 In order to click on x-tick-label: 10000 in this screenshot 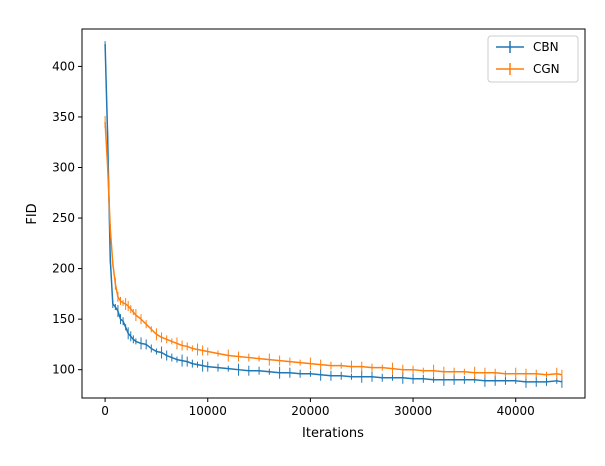, I will do `click(208, 411)`.